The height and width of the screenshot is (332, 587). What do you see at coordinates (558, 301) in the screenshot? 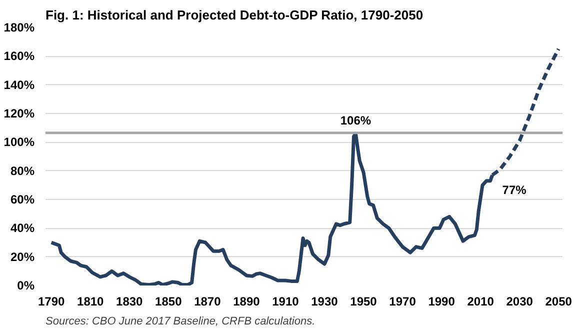
I see `x-tick-label: 2050` at bounding box center [558, 301].